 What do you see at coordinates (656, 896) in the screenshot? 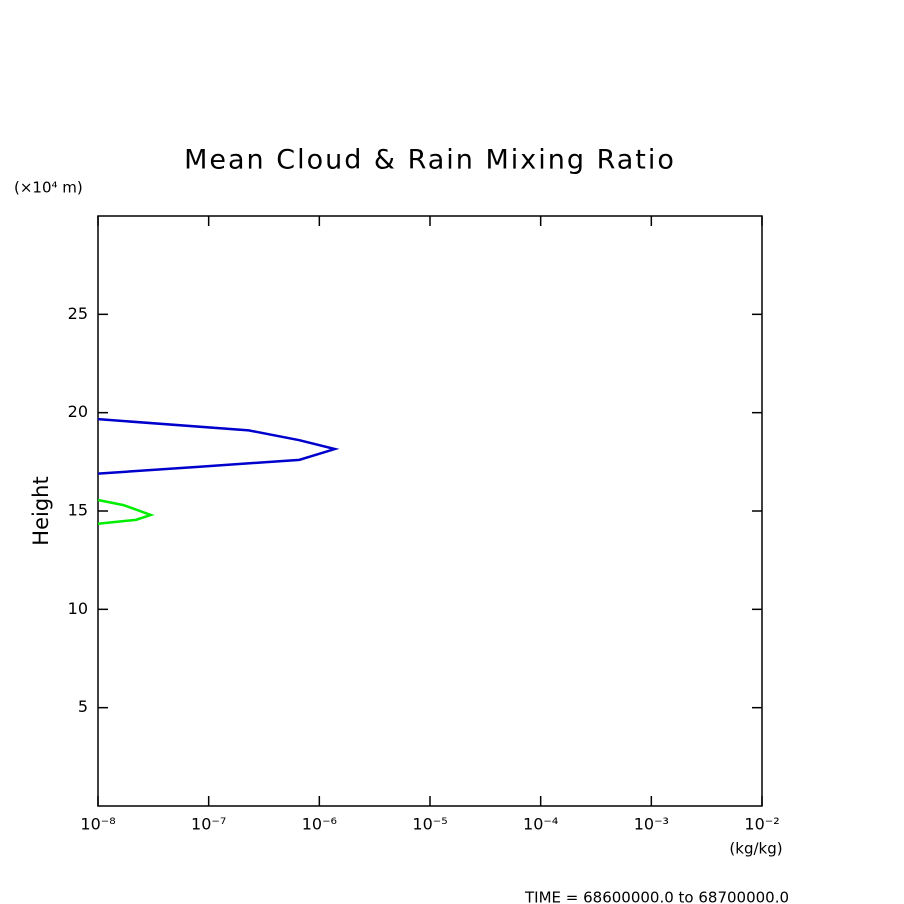
I see `footer: TIME = 68600000.0 to 68700000.0` at bounding box center [656, 896].